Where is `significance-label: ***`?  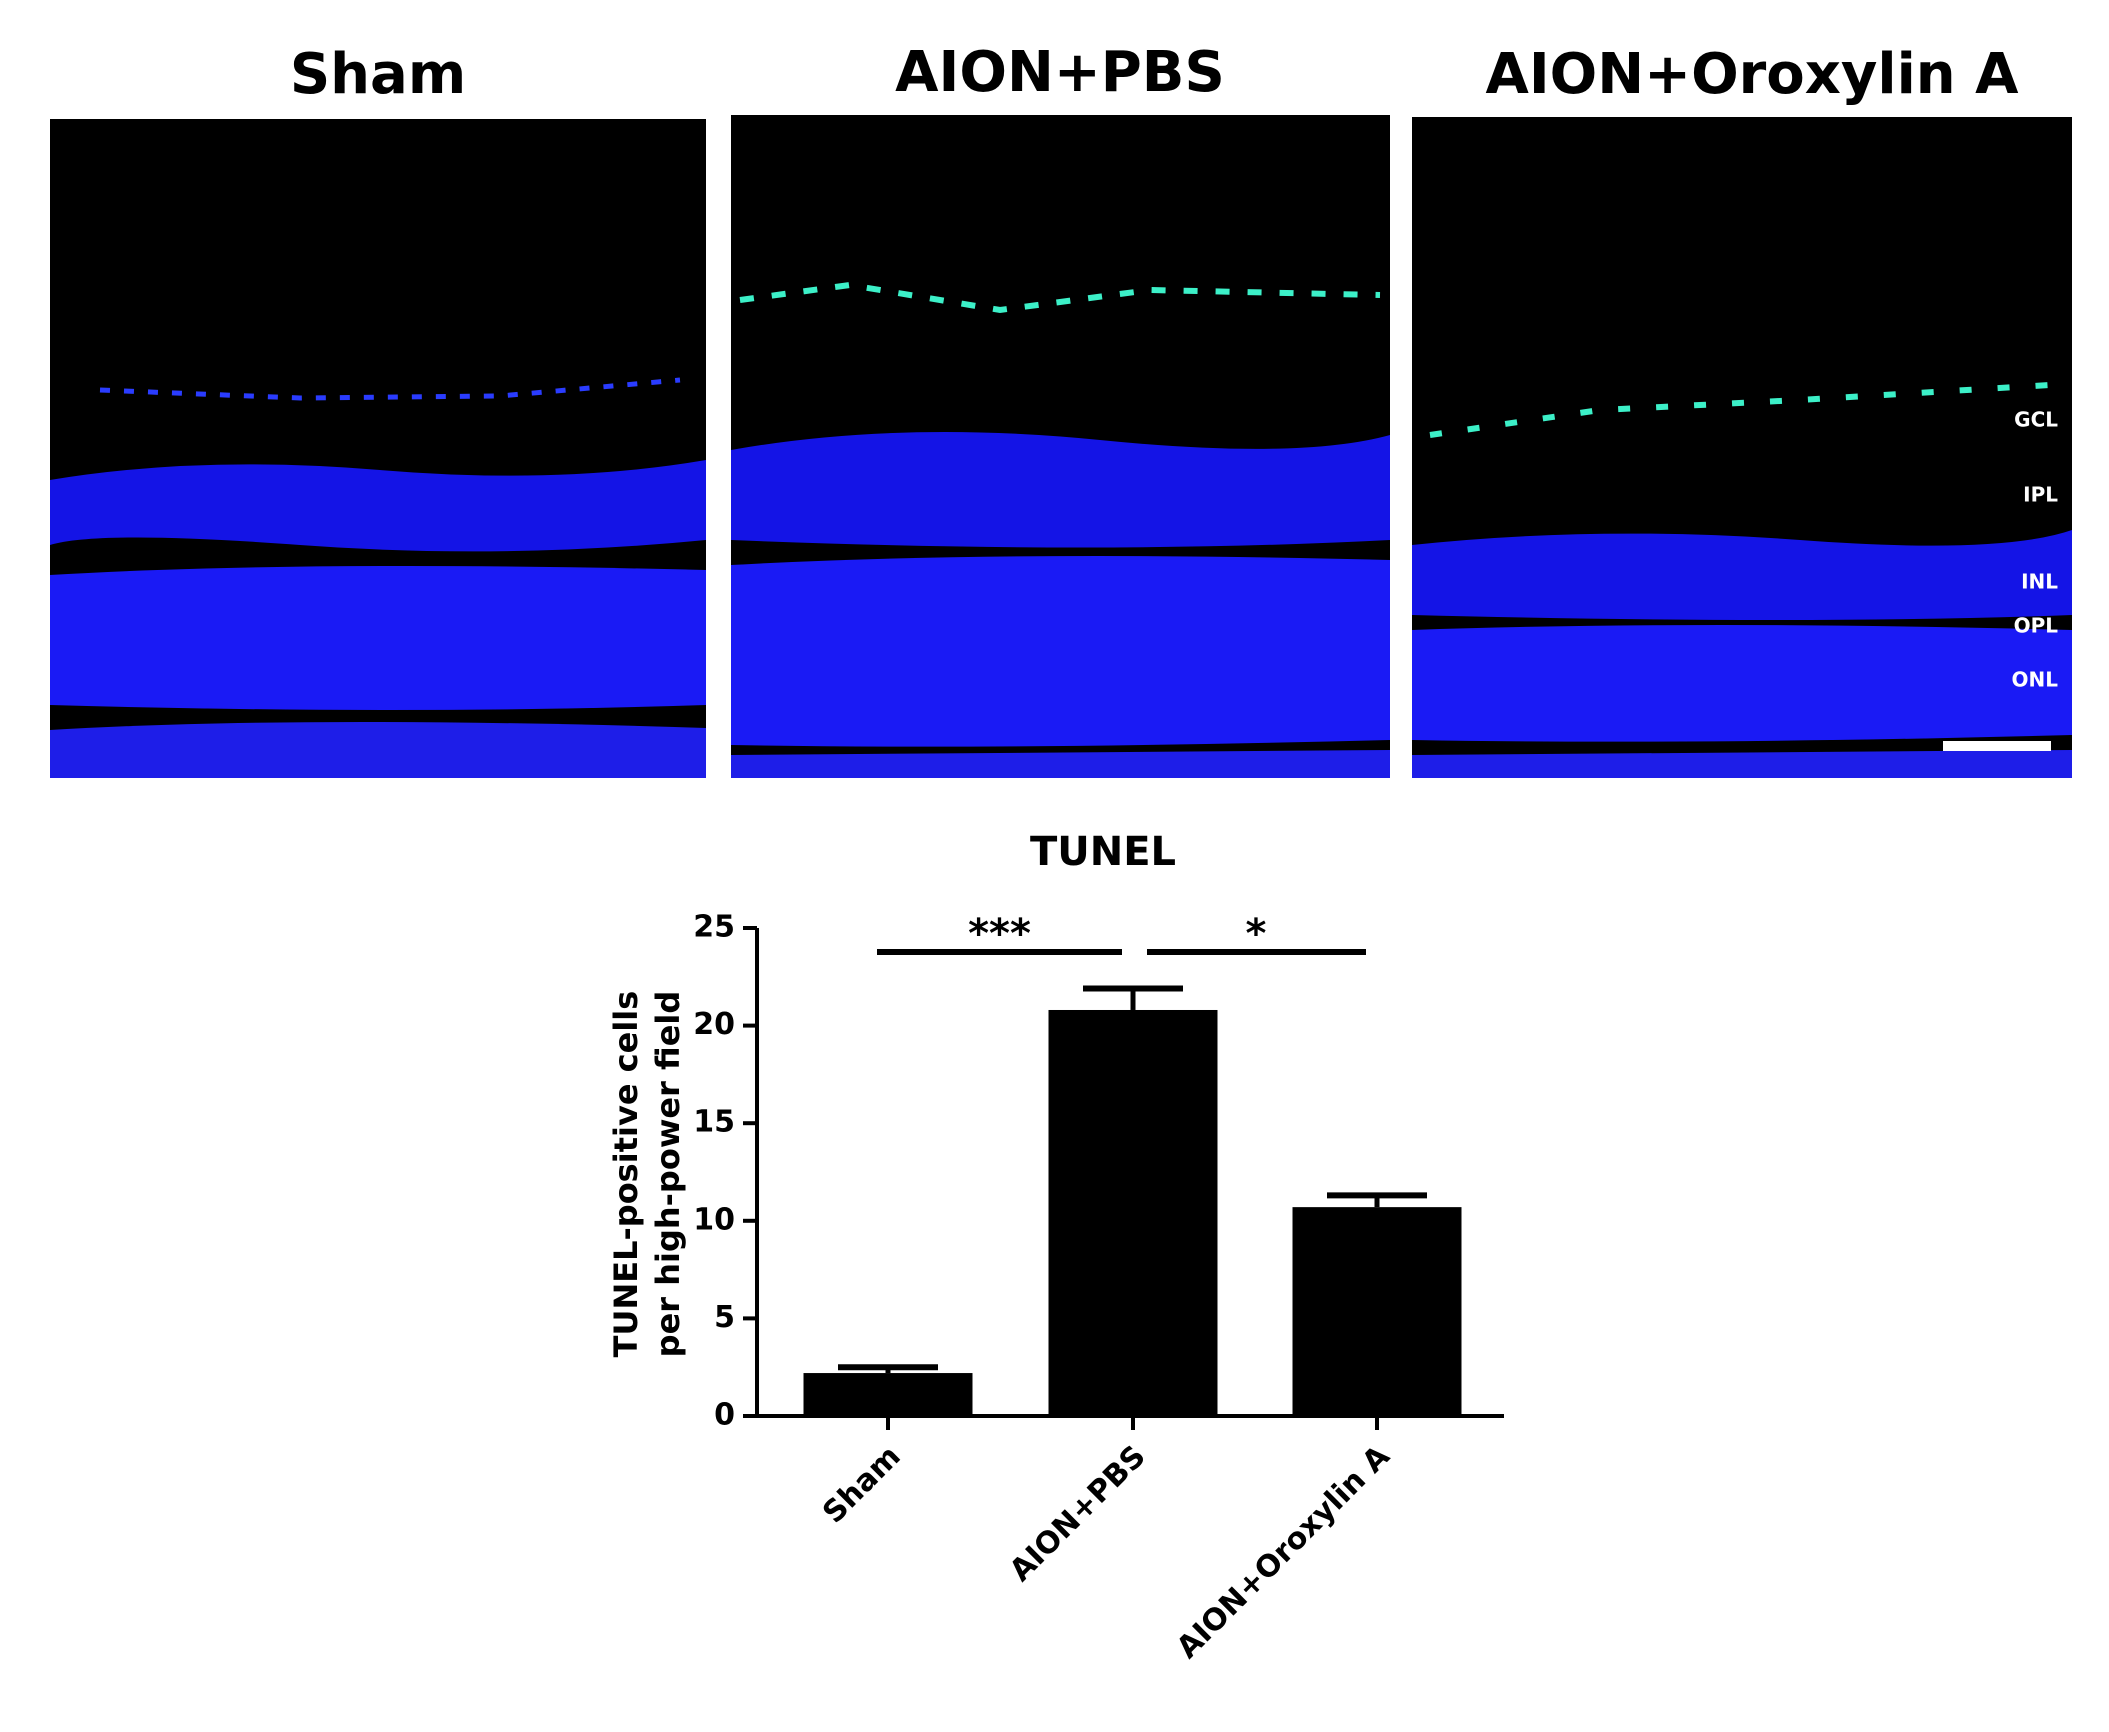
significance-label: *** is located at coordinates (999, 934).